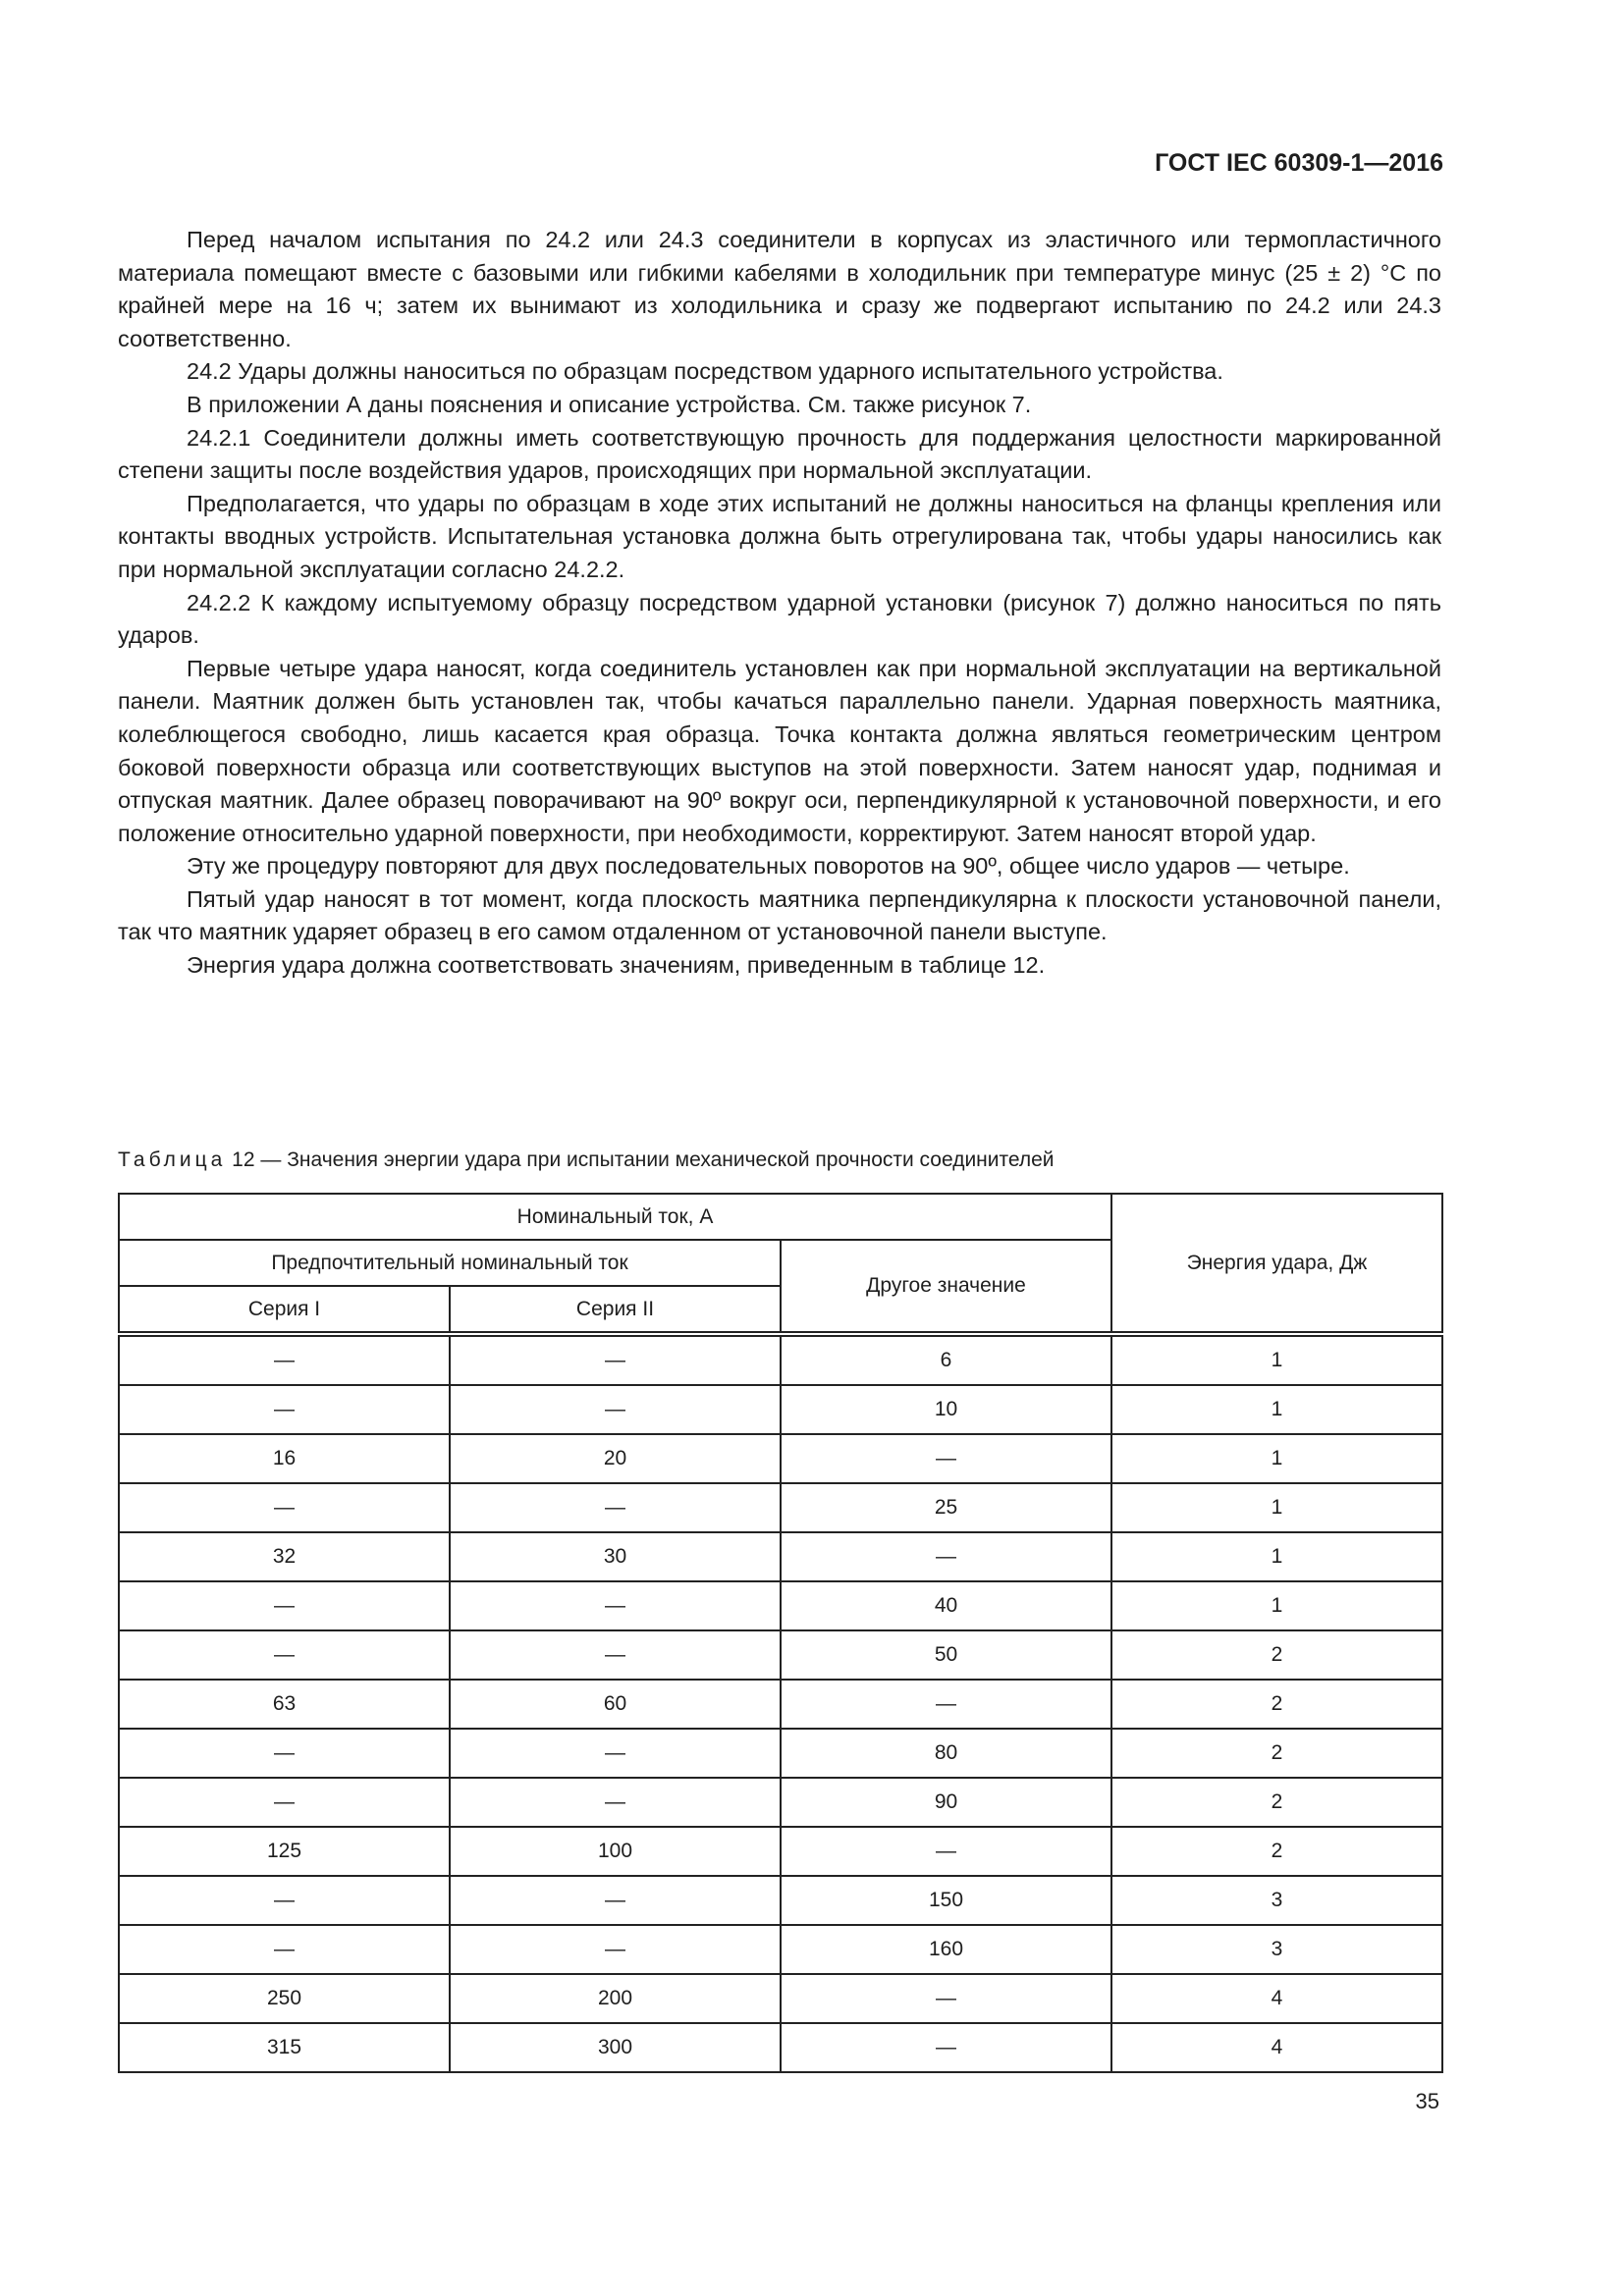 Image resolution: width=1624 pixels, height=2296 pixels. I want to click on cell-series-2: 30, so click(615, 1557).